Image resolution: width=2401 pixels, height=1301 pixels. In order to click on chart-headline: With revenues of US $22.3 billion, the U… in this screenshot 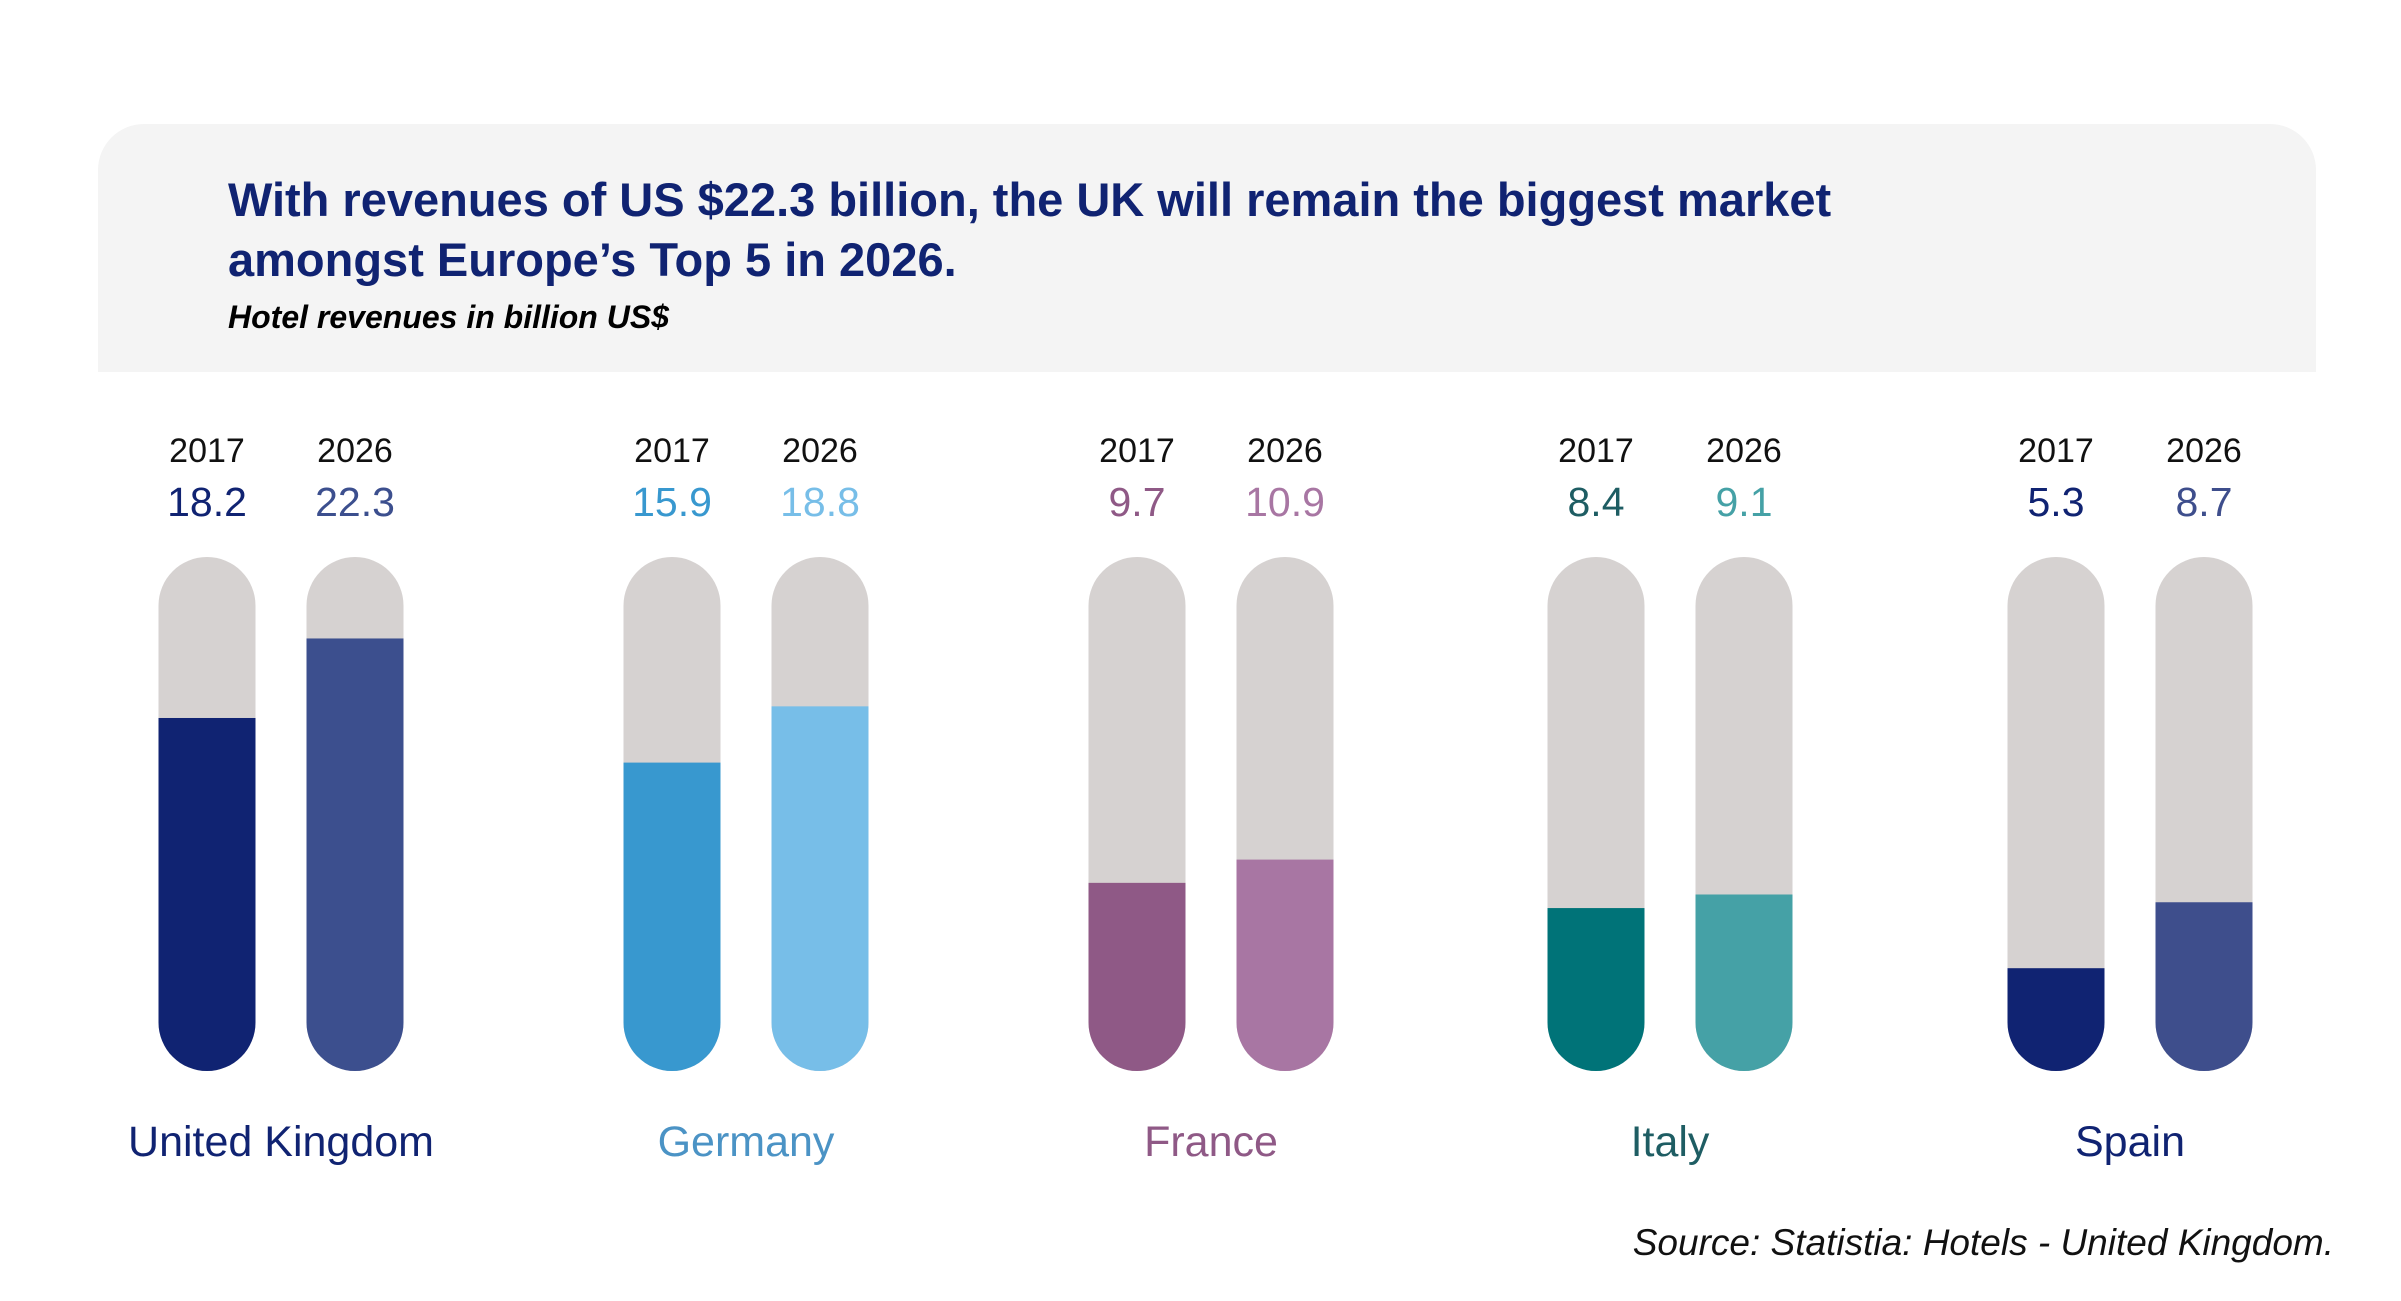, I will do `click(1030, 229)`.